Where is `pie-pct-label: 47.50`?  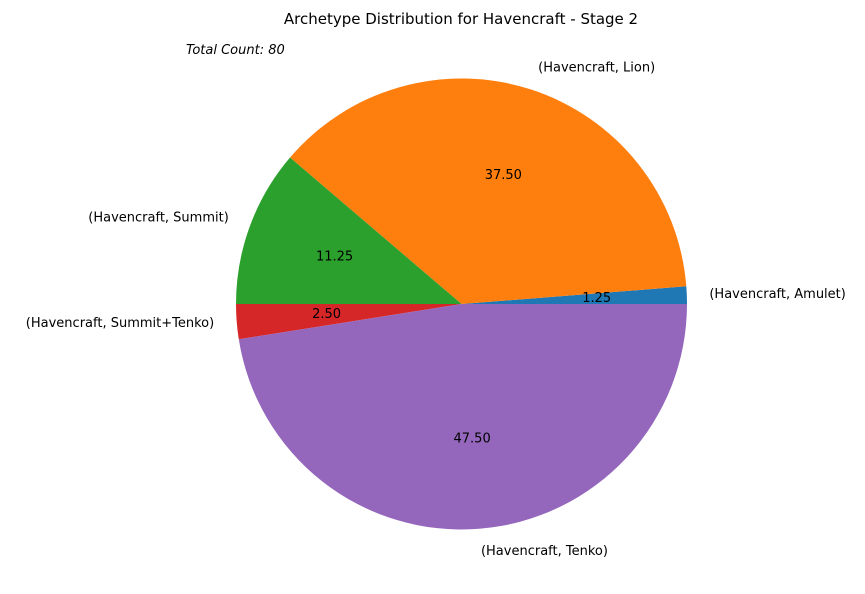
pie-pct-label: 47.50 is located at coordinates (472, 438).